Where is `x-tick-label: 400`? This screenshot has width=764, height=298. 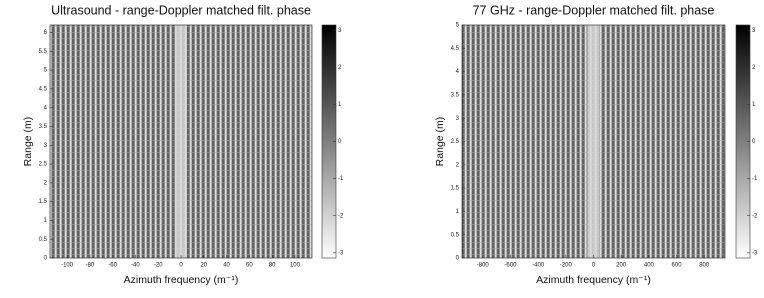
x-tick-label: 400 is located at coordinates (649, 266).